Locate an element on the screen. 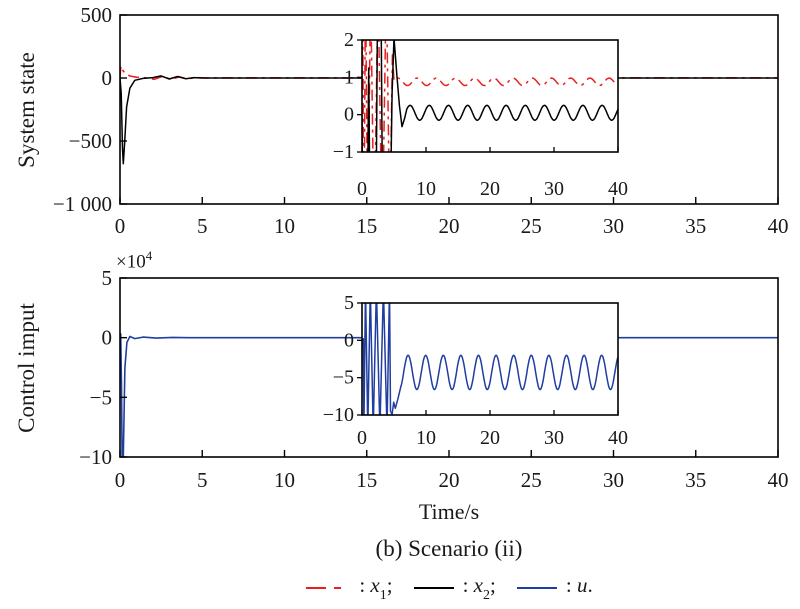 This screenshot has width=800, height=609. system-state-series-x2 is located at coordinates (449, 120).